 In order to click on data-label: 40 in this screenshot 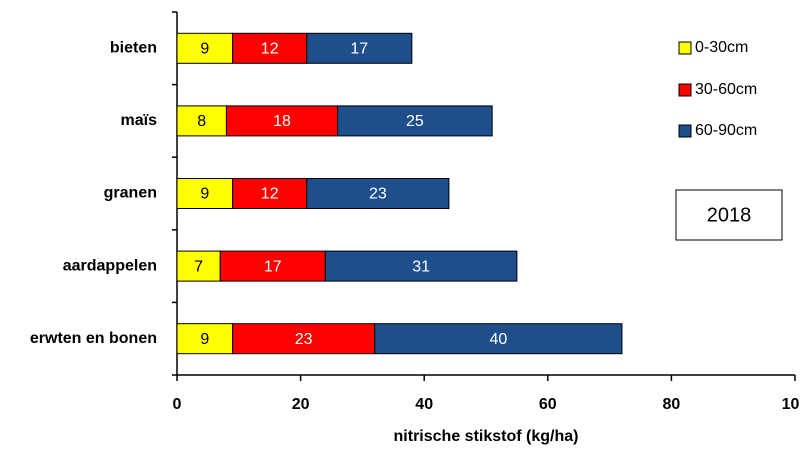, I will do `click(498, 339)`.